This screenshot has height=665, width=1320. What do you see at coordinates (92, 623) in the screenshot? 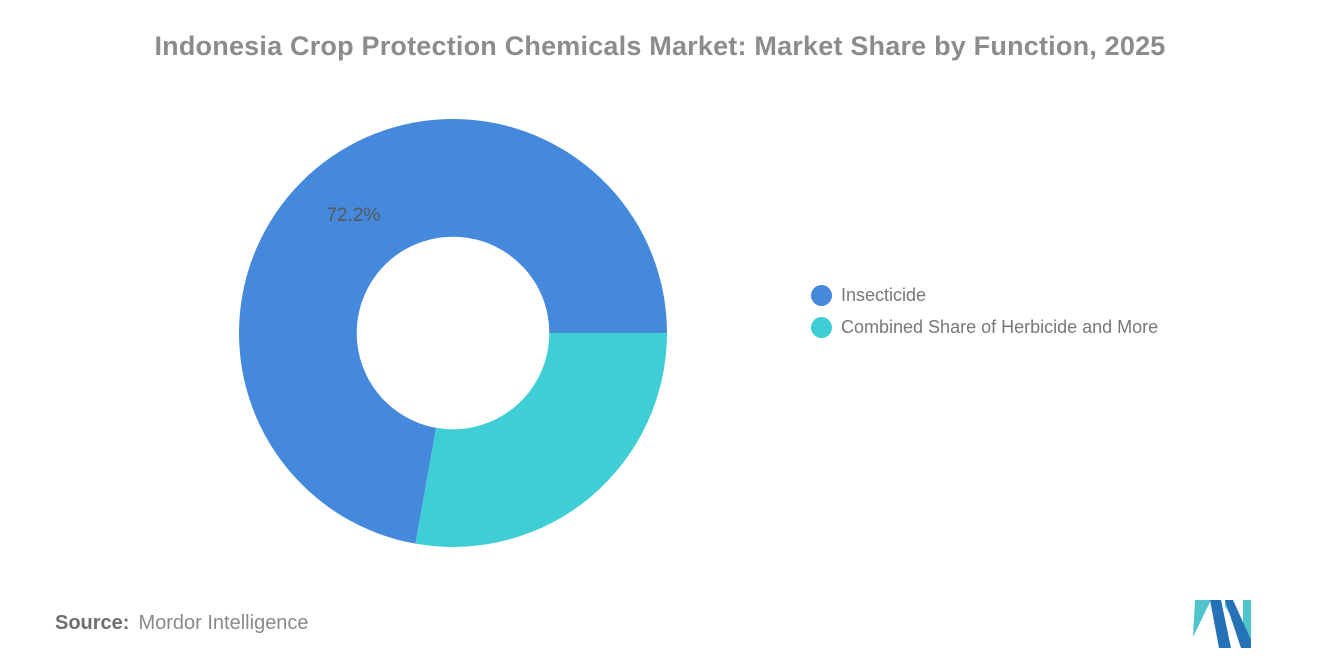
I see `source-label: Source:` at bounding box center [92, 623].